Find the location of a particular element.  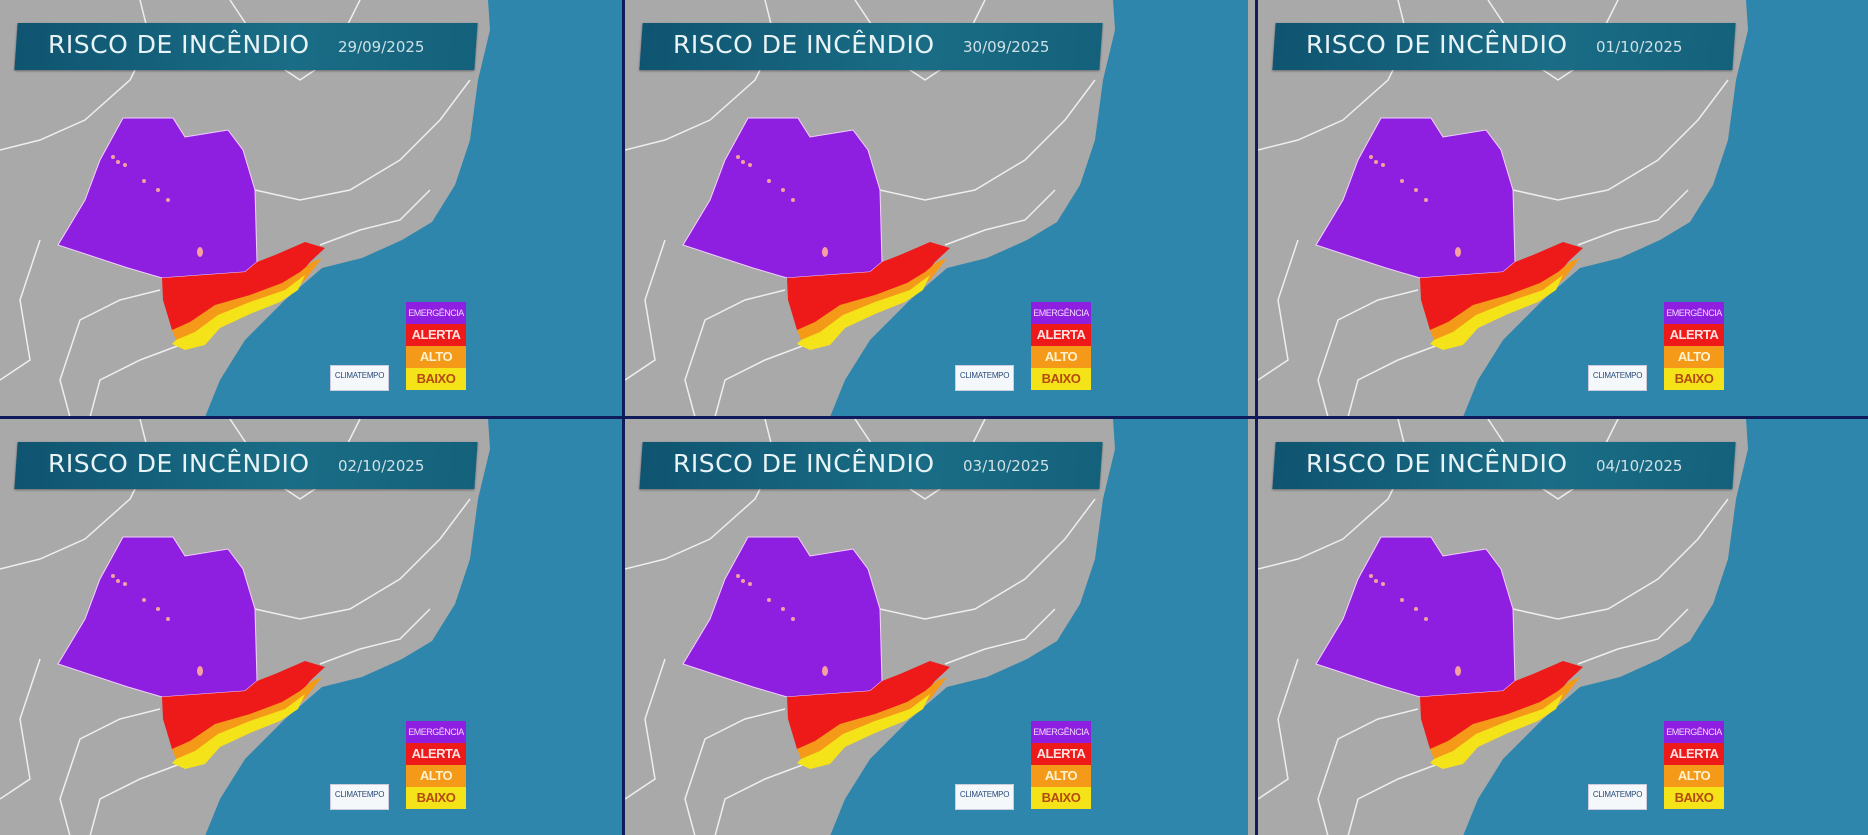

panel-date: 04/10/2025 is located at coordinates (1639, 466).